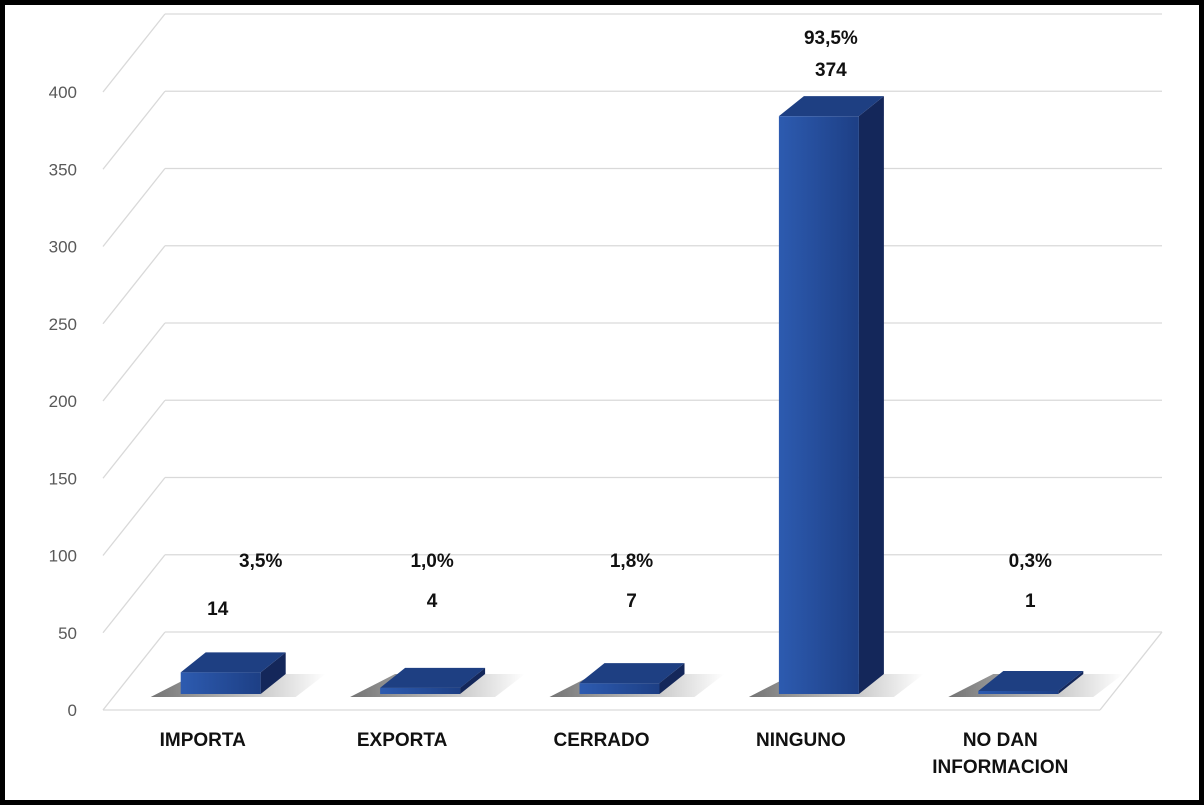 This screenshot has width=1204, height=810. Describe the element at coordinates (260, 561) in the screenshot. I see `percent-label: 3,5%` at that location.